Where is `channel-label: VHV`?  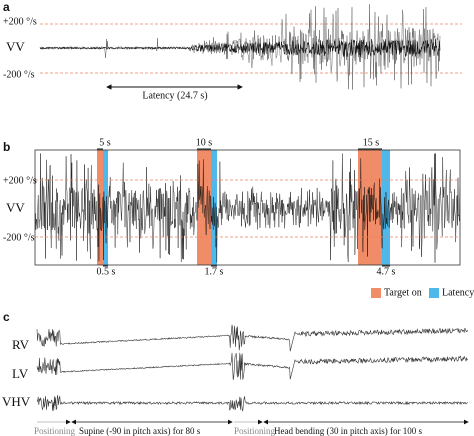
channel-label: VHV is located at coordinates (16, 401).